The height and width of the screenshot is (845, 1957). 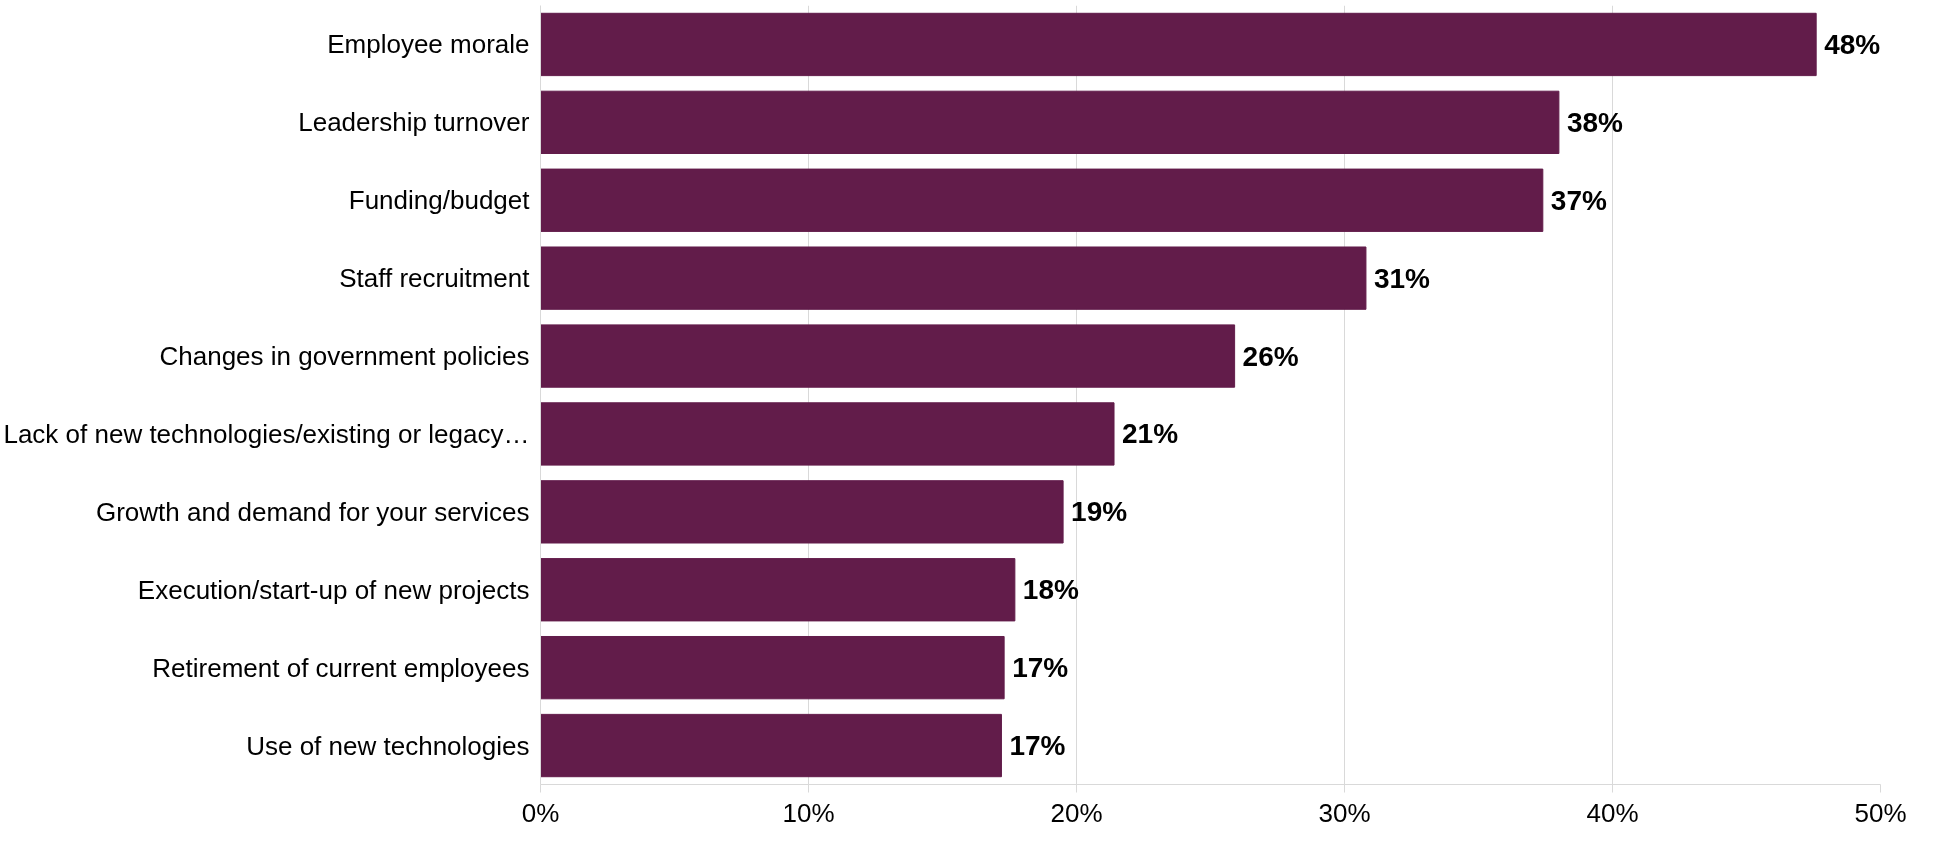 I want to click on data-label: 38%, so click(x=1595, y=122).